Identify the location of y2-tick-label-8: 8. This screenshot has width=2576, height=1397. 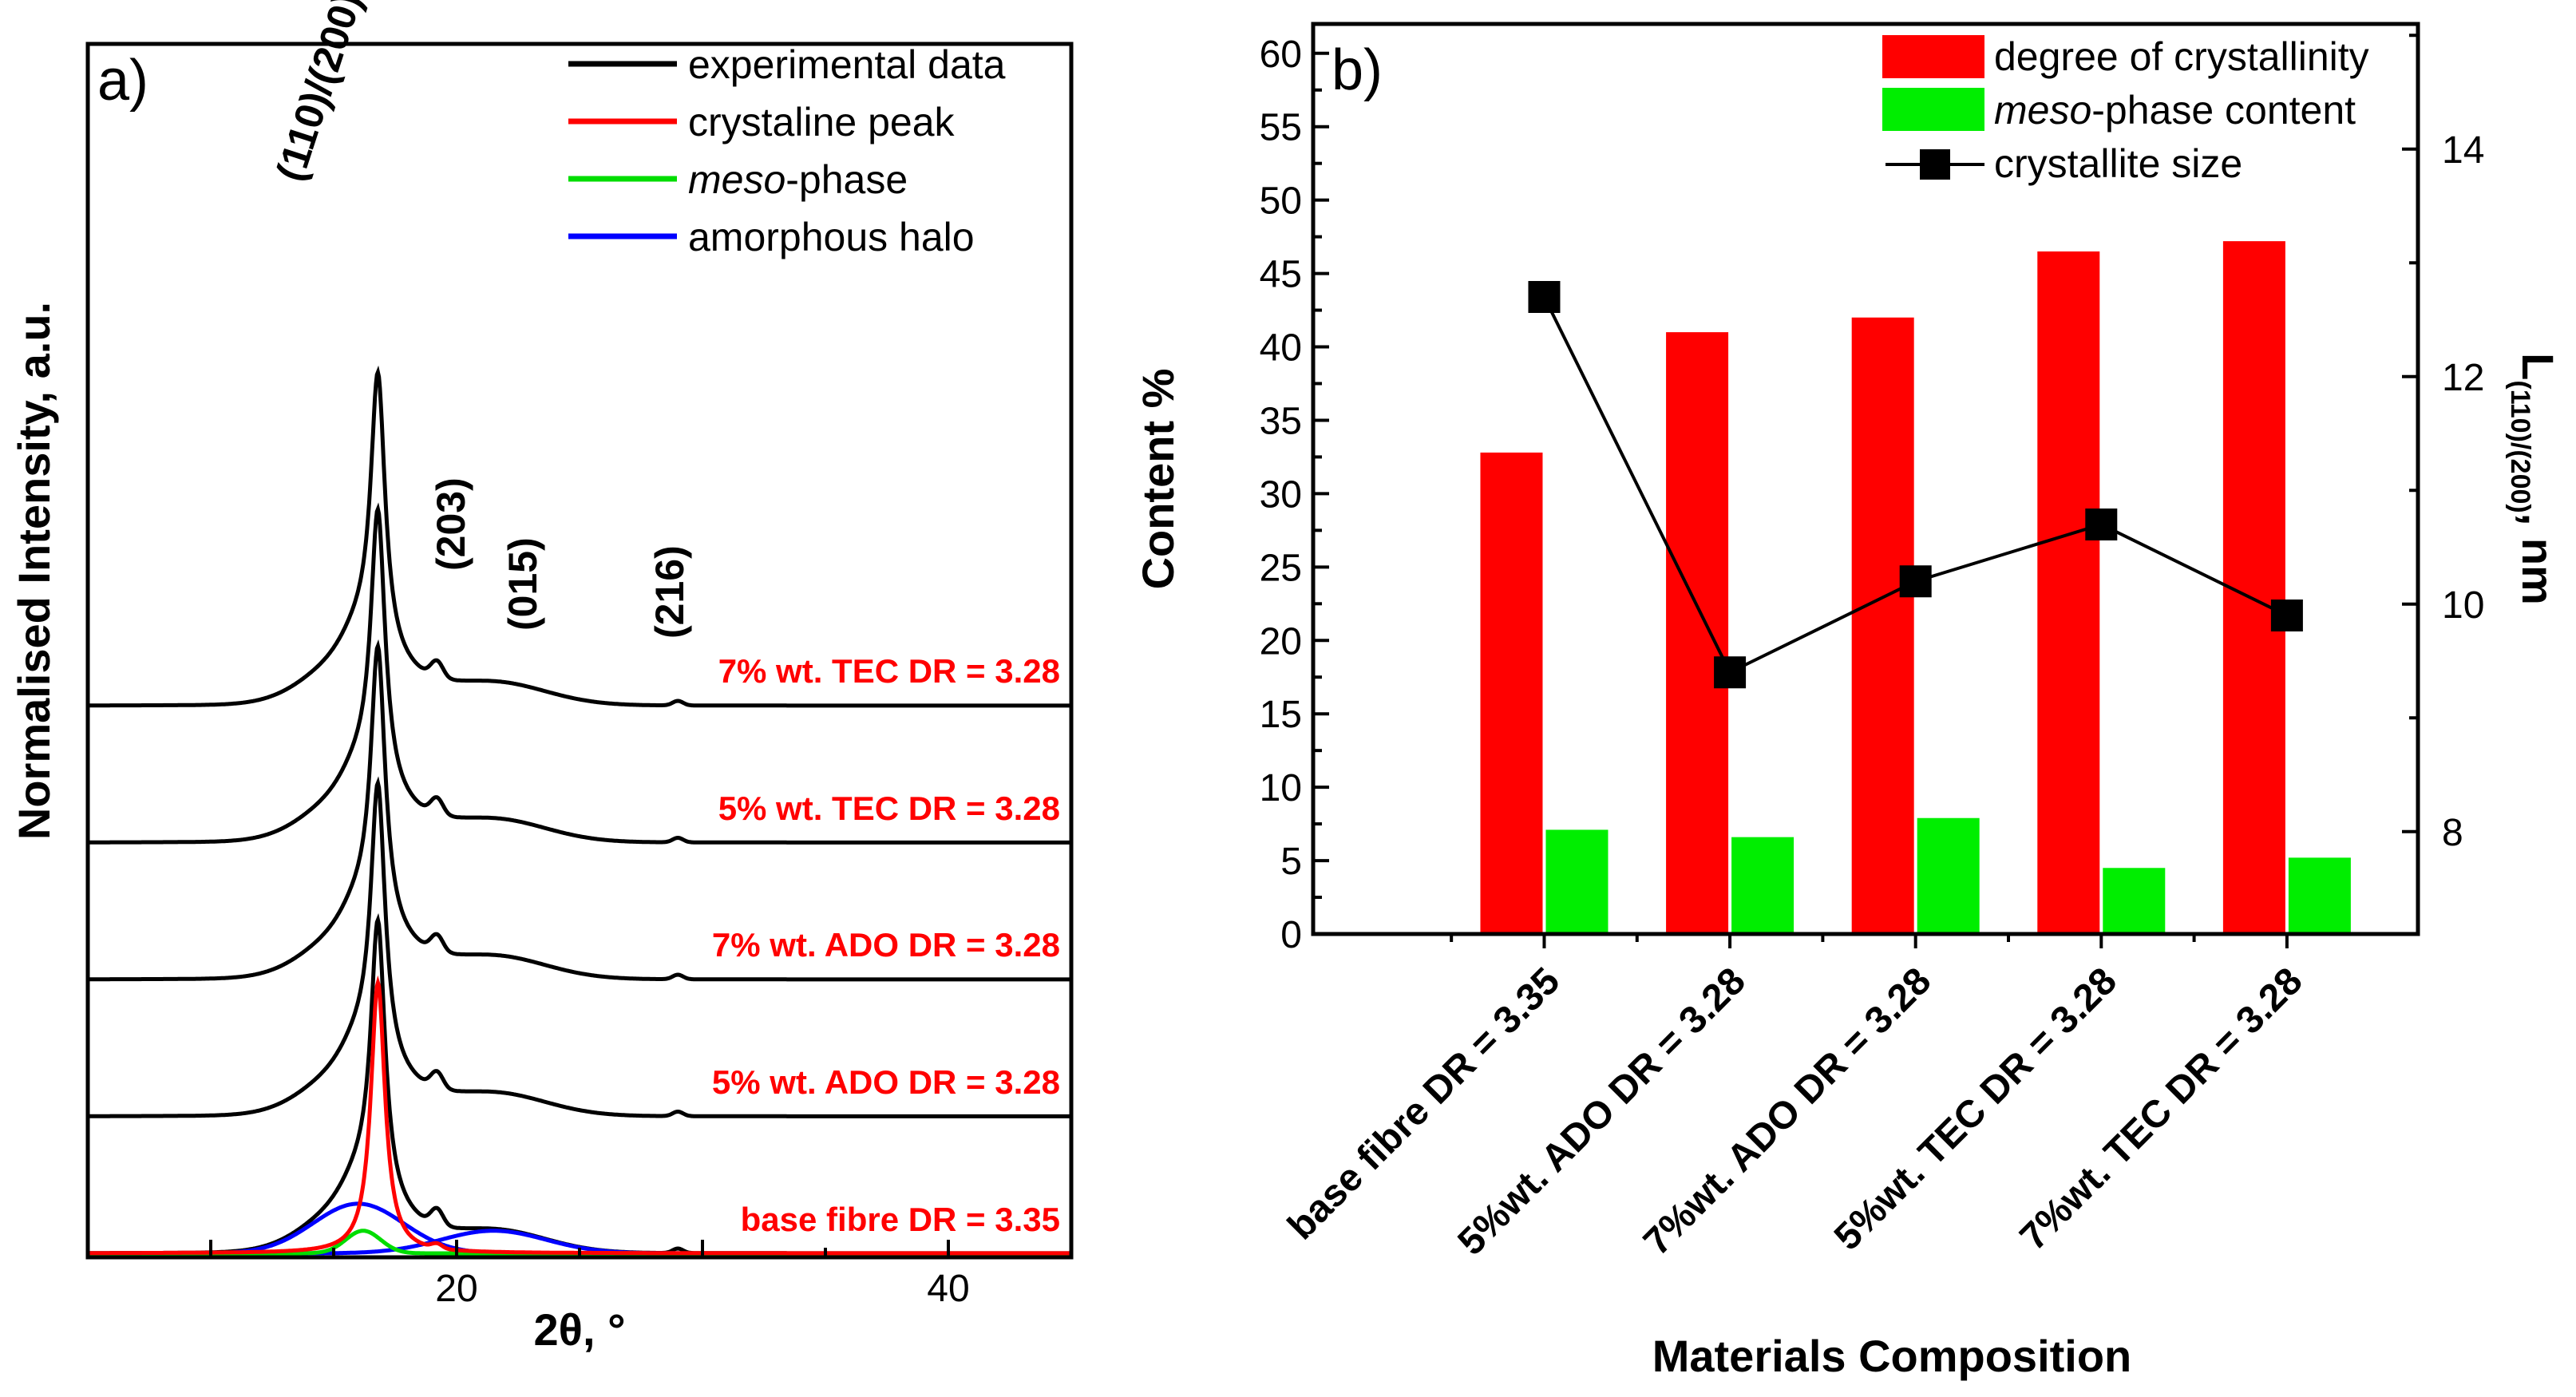
(2452, 833).